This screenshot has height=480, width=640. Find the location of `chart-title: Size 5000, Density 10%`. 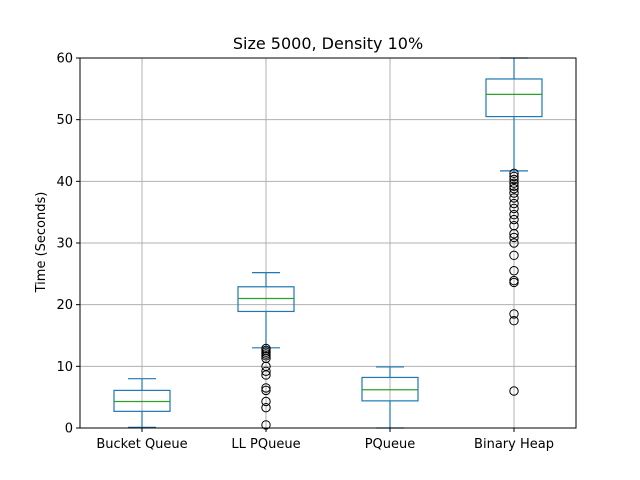

chart-title: Size 5000, Density 10% is located at coordinates (328, 43).